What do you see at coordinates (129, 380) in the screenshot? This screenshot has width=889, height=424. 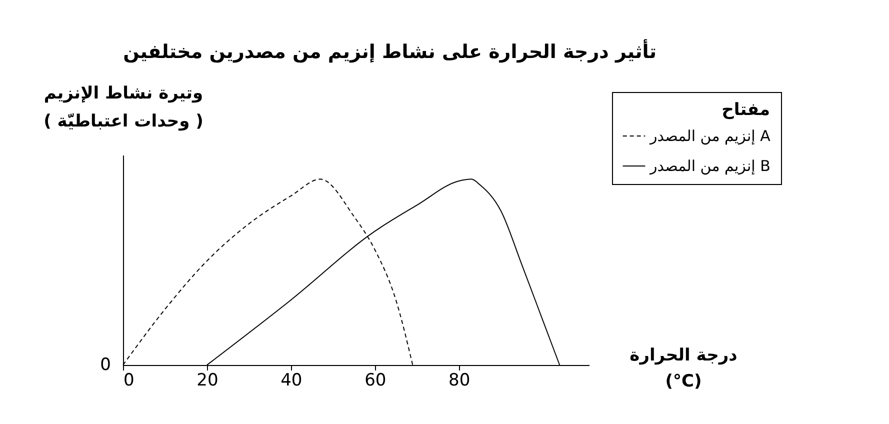 I see `x-tick-label: 0` at bounding box center [129, 380].